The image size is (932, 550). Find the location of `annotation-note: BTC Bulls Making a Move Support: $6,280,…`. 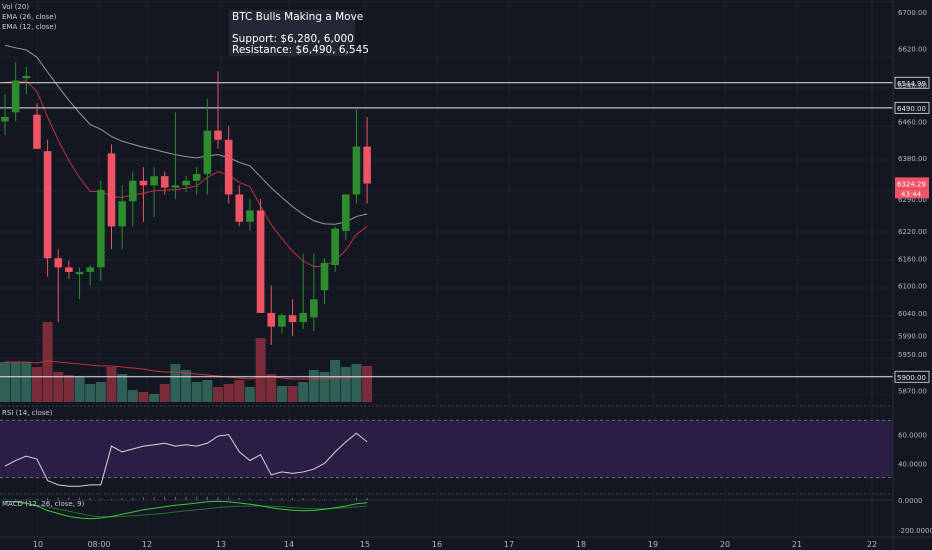

annotation-note: BTC Bulls Making a Move Support: $6,280,… is located at coordinates (299, 33).